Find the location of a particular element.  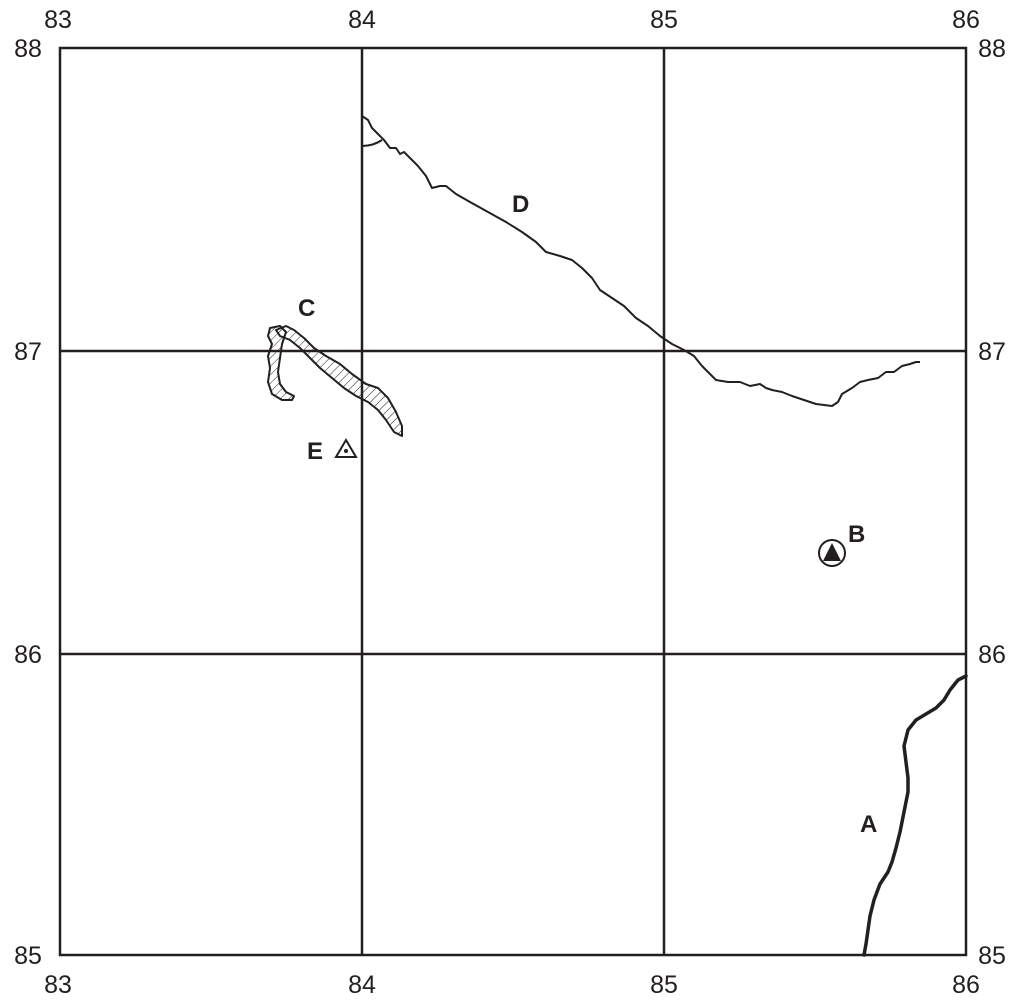

left-northing-label-86: 86 is located at coordinates (28, 655).